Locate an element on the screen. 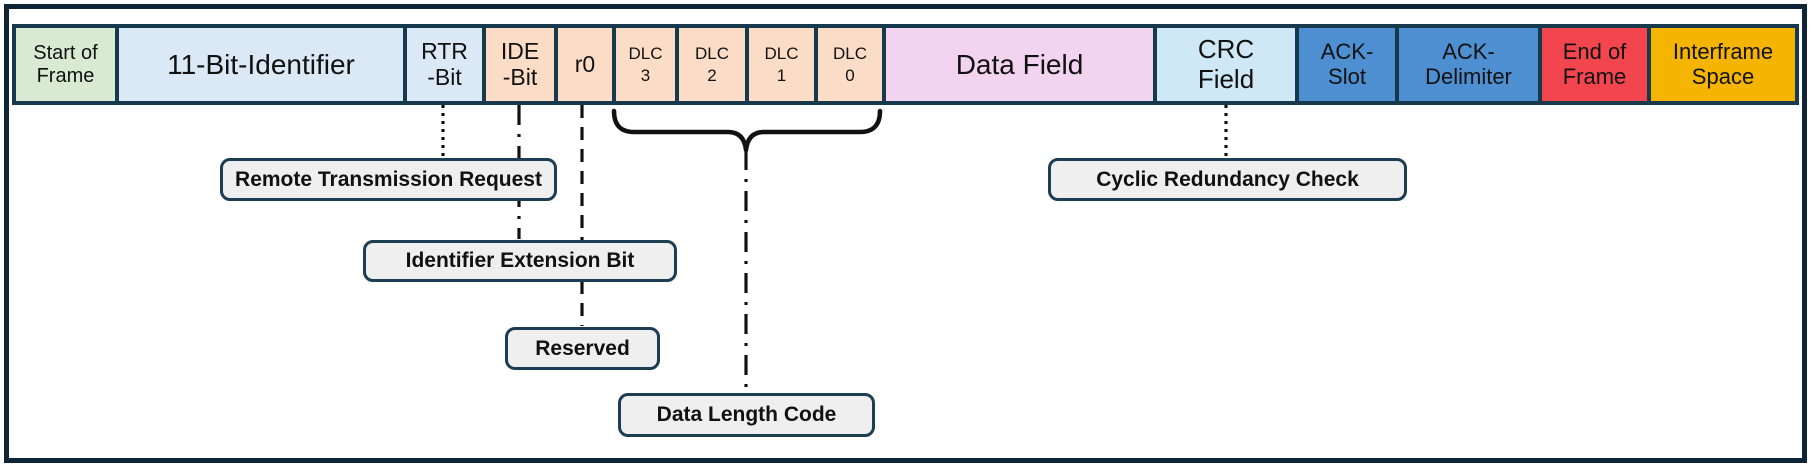  field-dlc-1: DLC 1 is located at coordinates (783, 64).